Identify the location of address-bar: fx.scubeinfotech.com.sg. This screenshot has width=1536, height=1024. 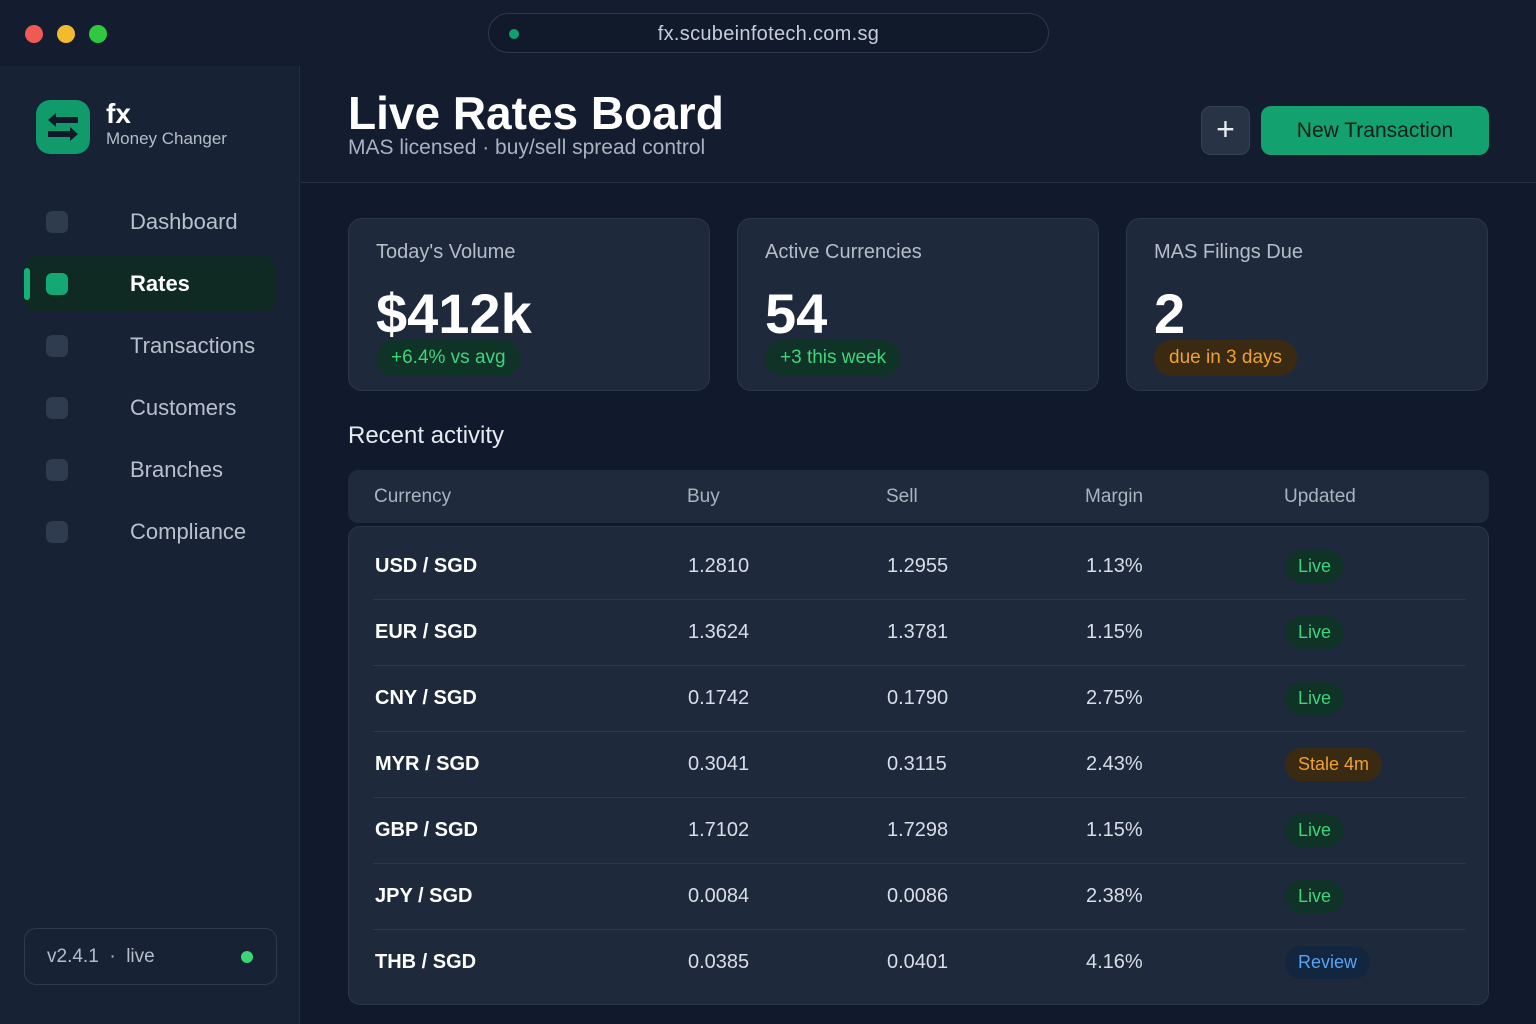
(768, 33).